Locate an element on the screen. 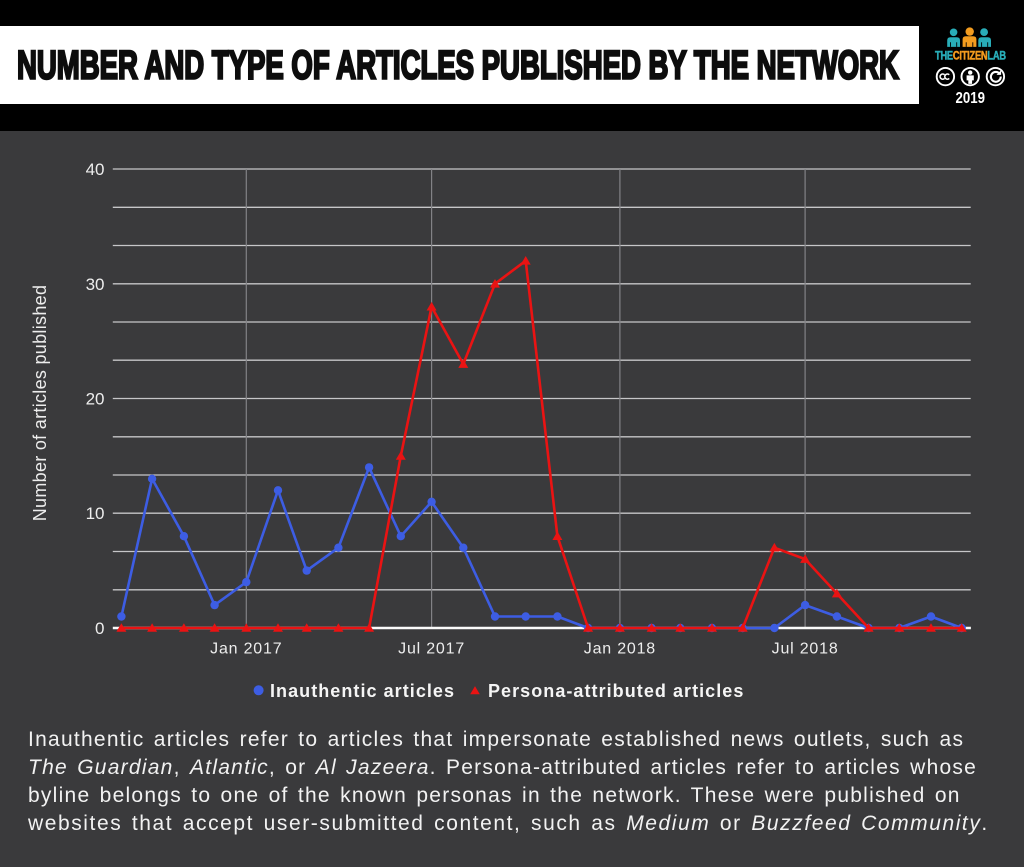  svg-text: 20 is located at coordinates (95, 399).